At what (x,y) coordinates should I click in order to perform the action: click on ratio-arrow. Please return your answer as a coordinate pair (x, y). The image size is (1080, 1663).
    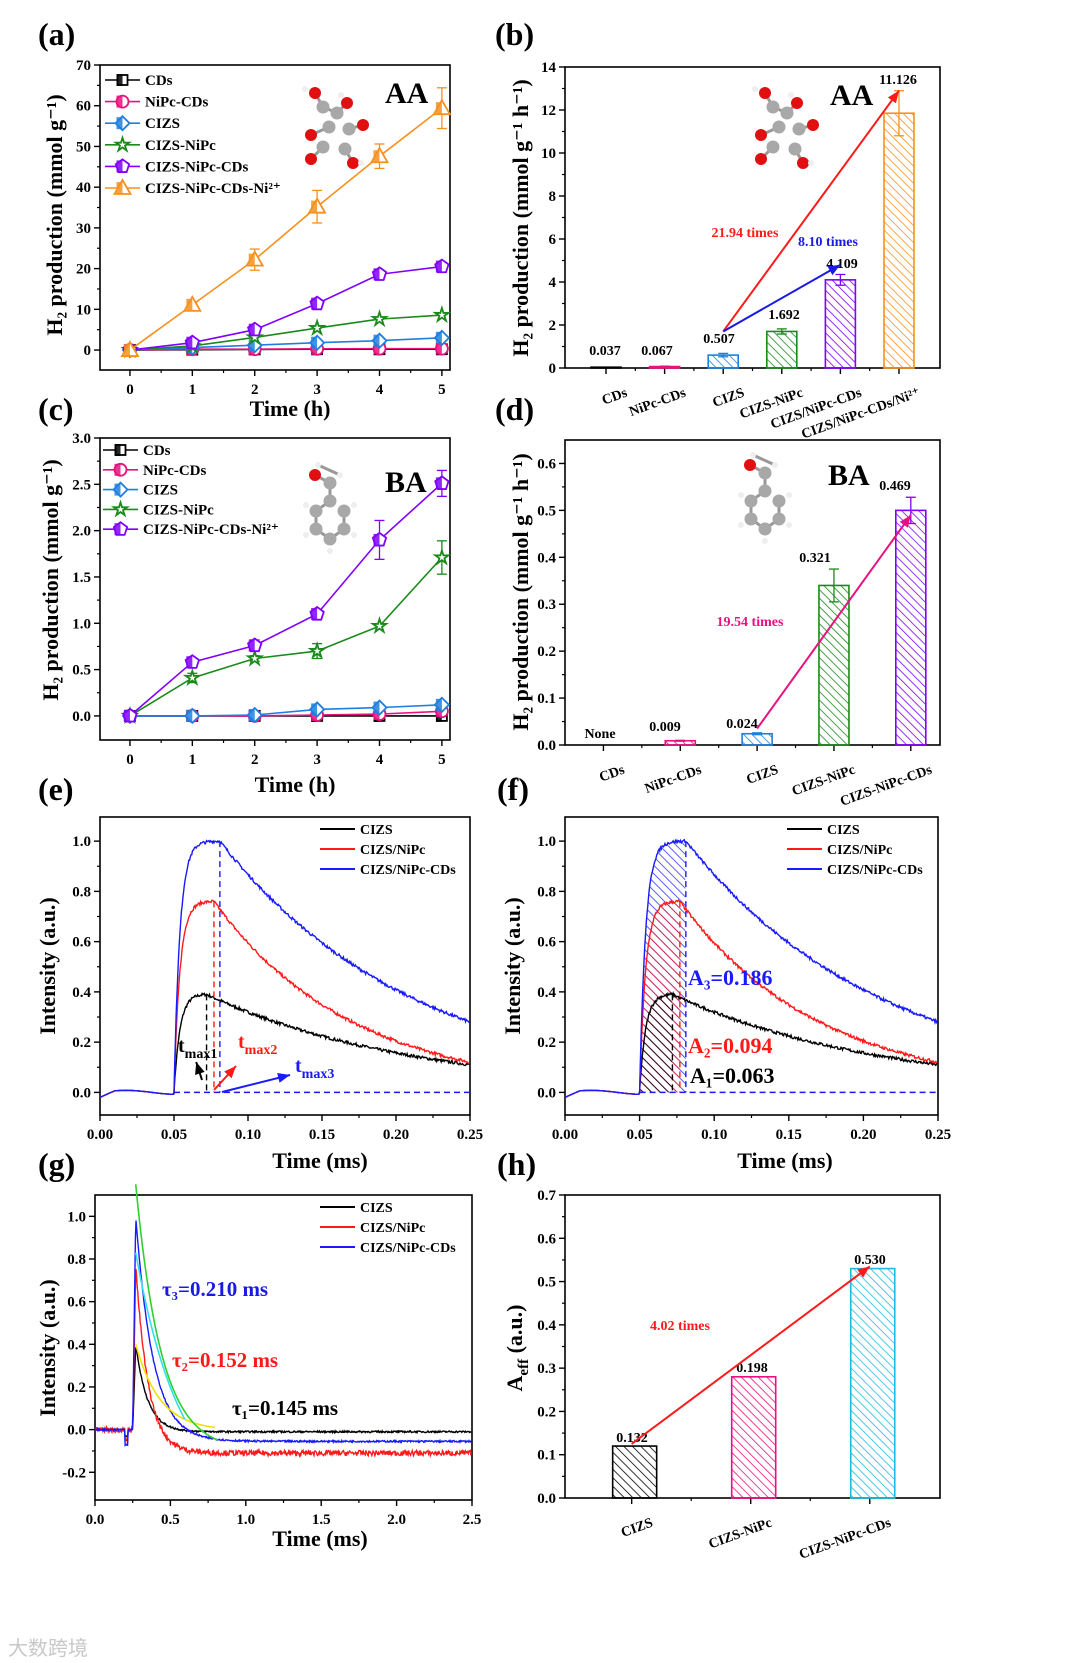
    Looking at the image, I should click on (811, 211).